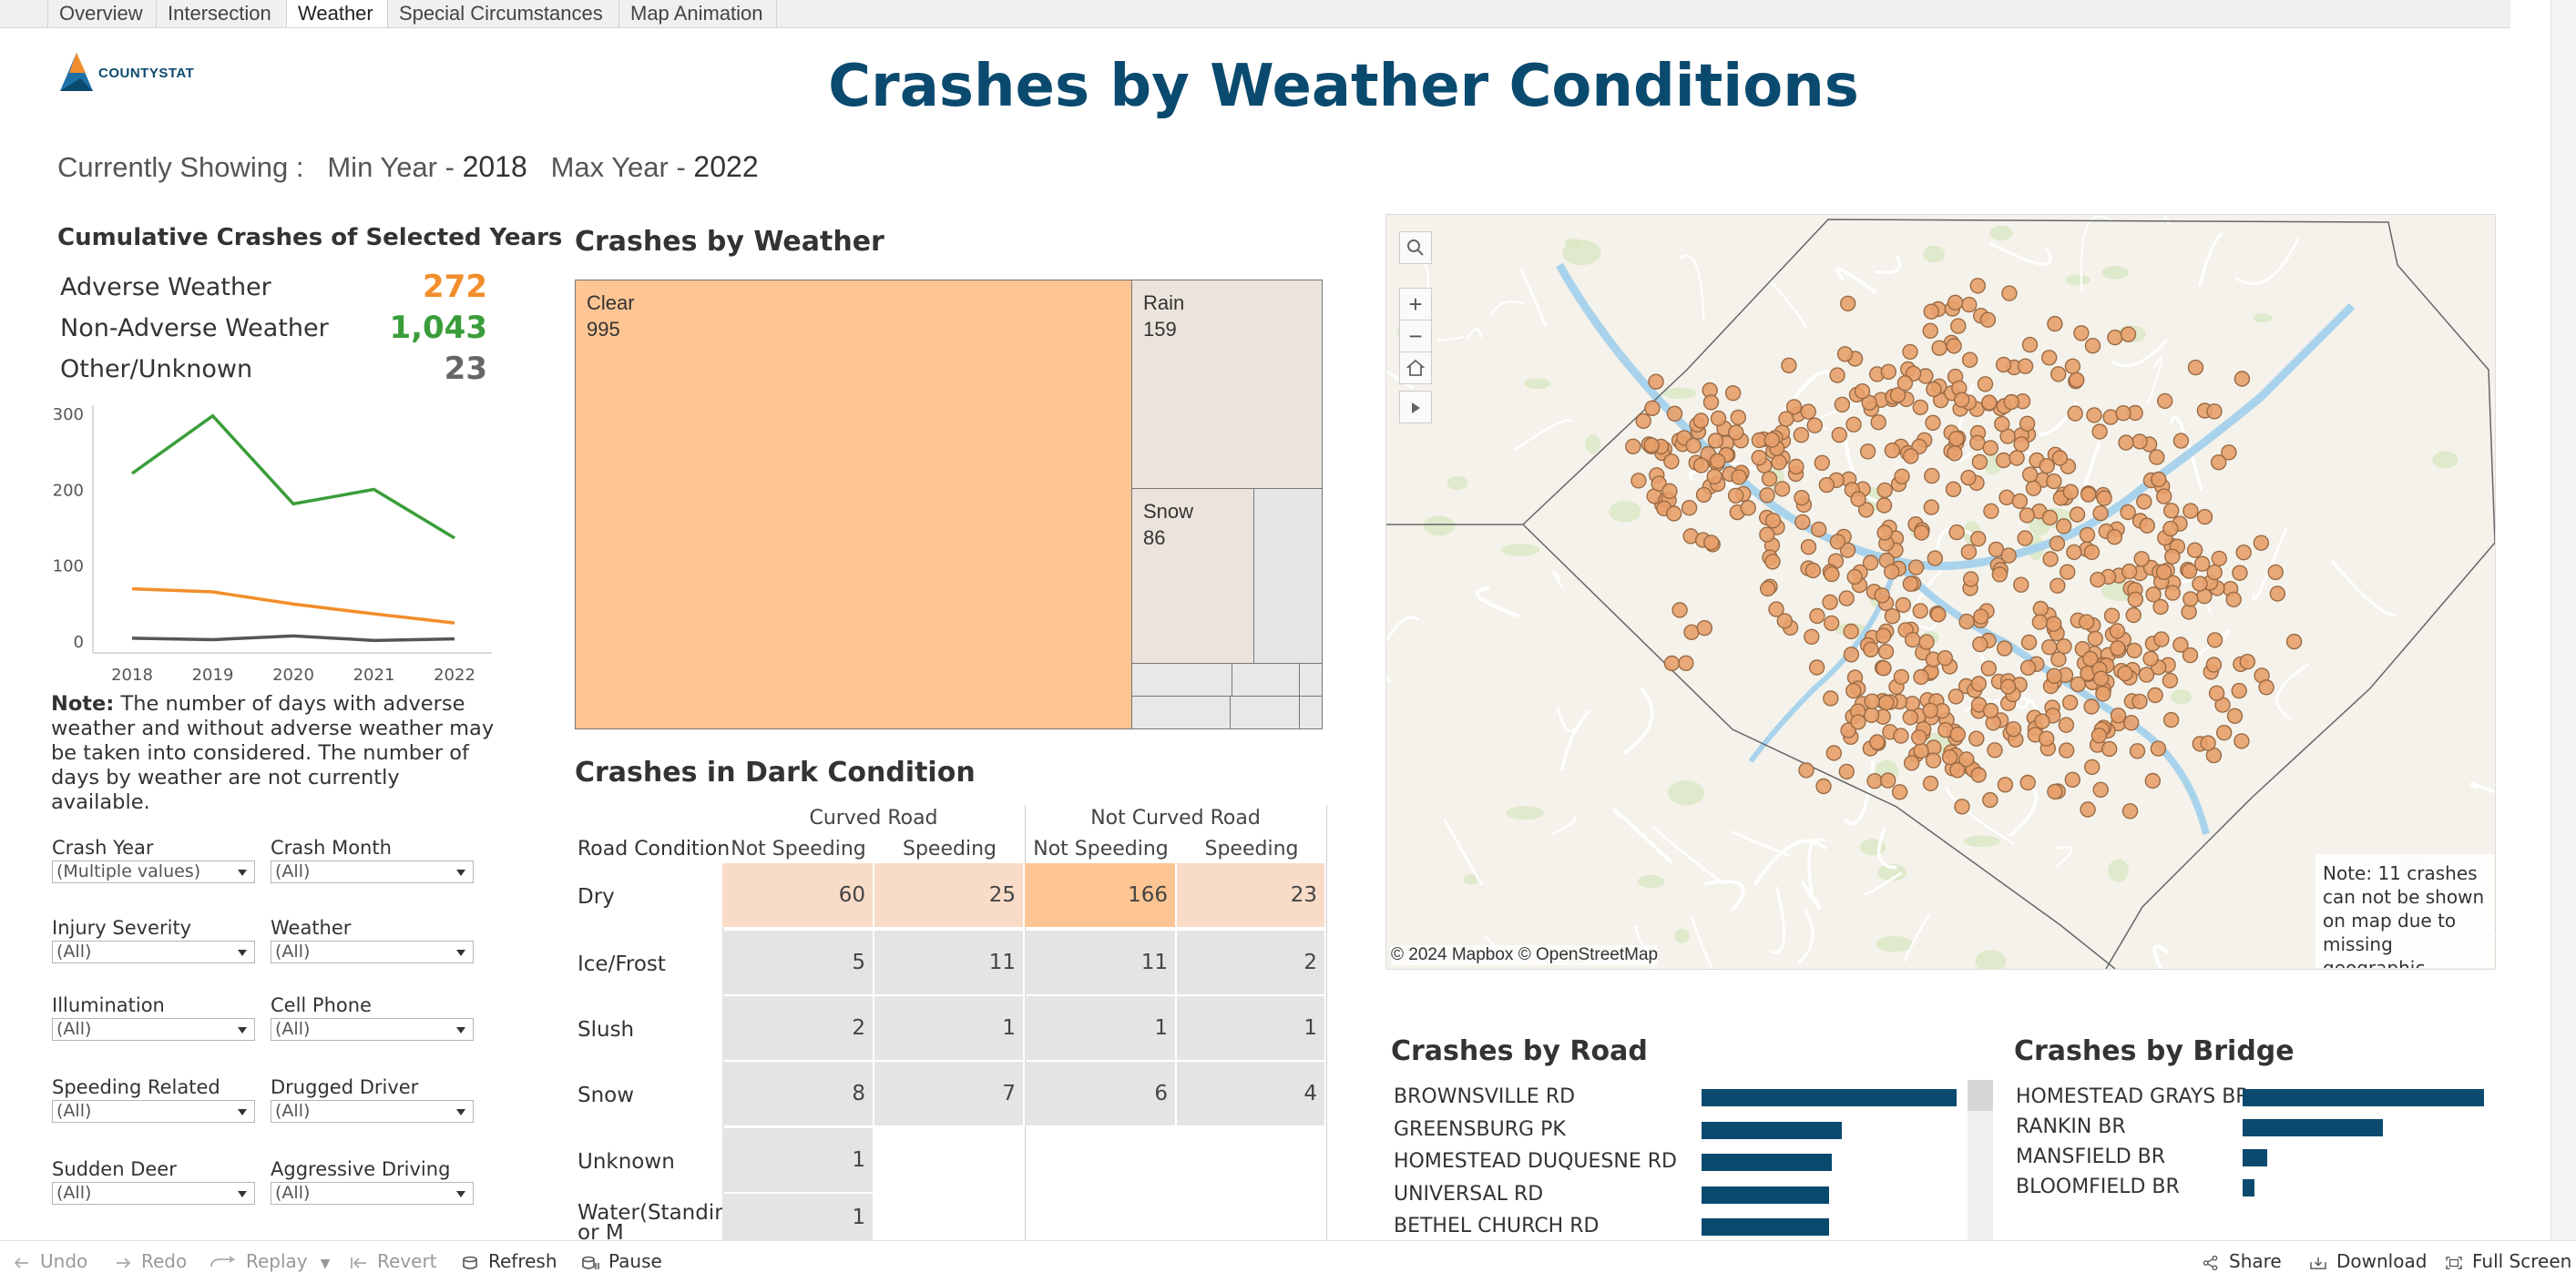 This screenshot has height=1283, width=2576. I want to click on revert-button: Revert, so click(393, 1261).